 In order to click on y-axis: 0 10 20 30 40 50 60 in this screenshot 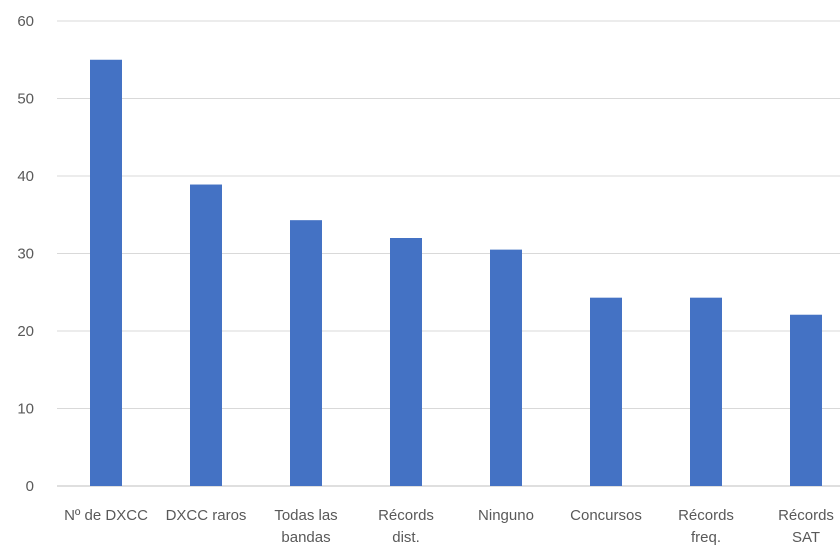, I will do `click(25, 254)`.